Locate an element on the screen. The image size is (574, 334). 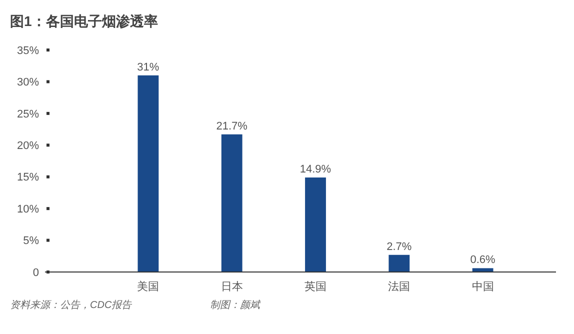
y-tick-label: 25% is located at coordinates (28, 114).